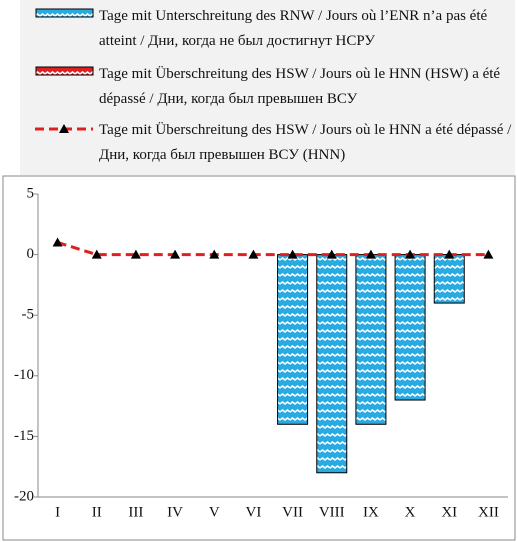  I want to click on x-tick-label: XI, so click(449, 512).